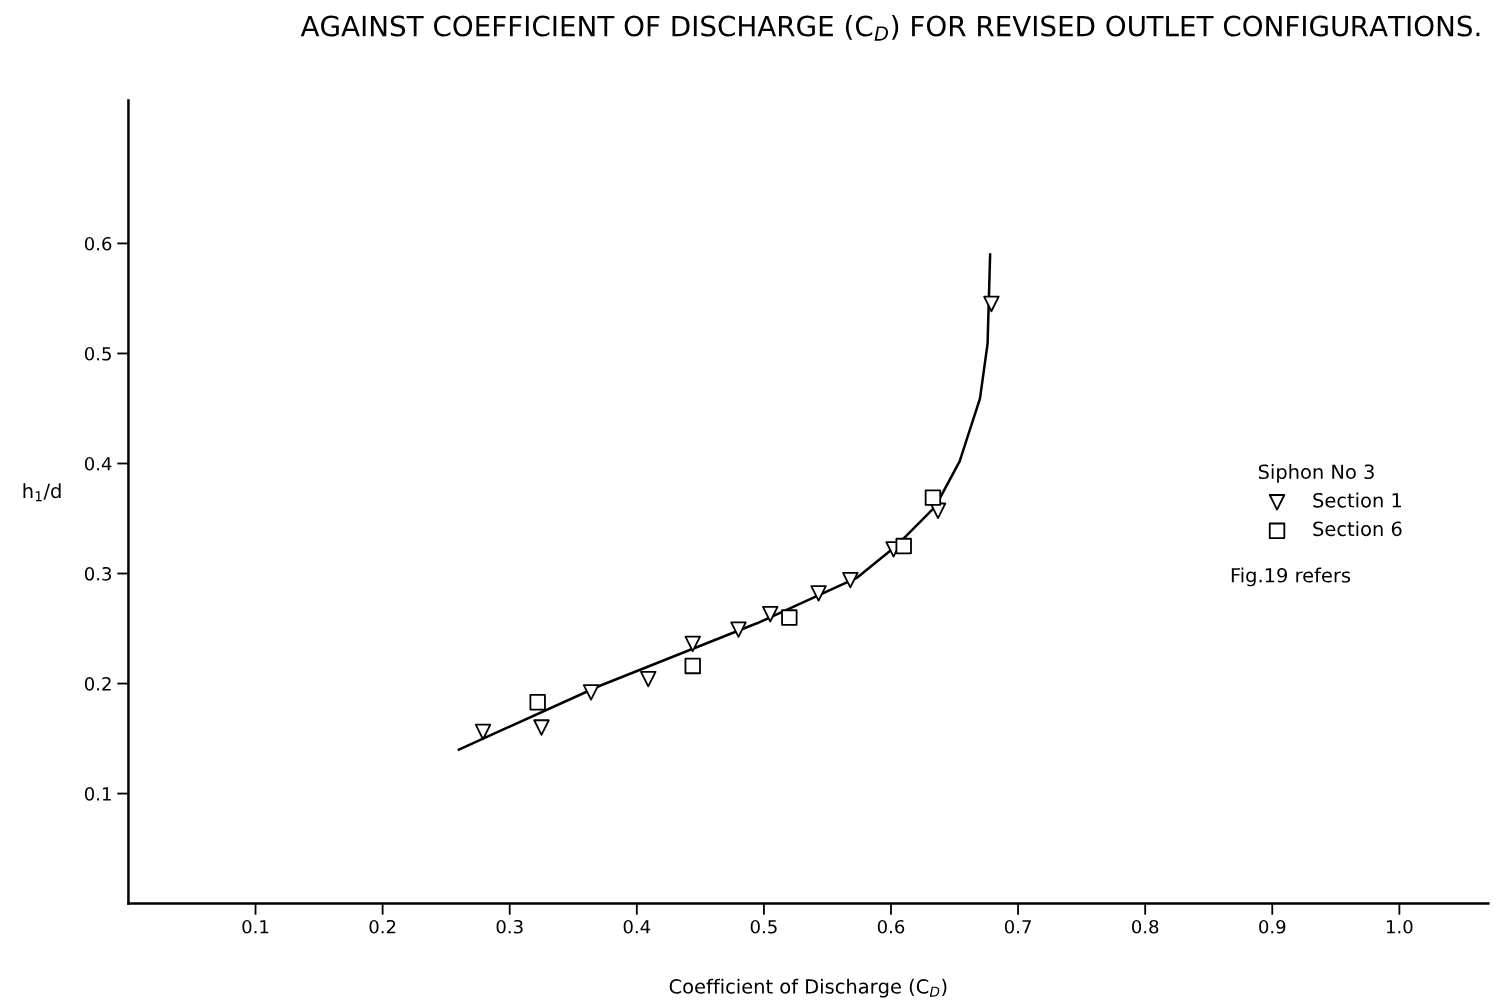 This screenshot has height=1004, width=1511. Describe the element at coordinates (808, 988) in the screenshot. I see `x-axis-title: Coefficient of Discharge (C$_{D}$)` at that location.